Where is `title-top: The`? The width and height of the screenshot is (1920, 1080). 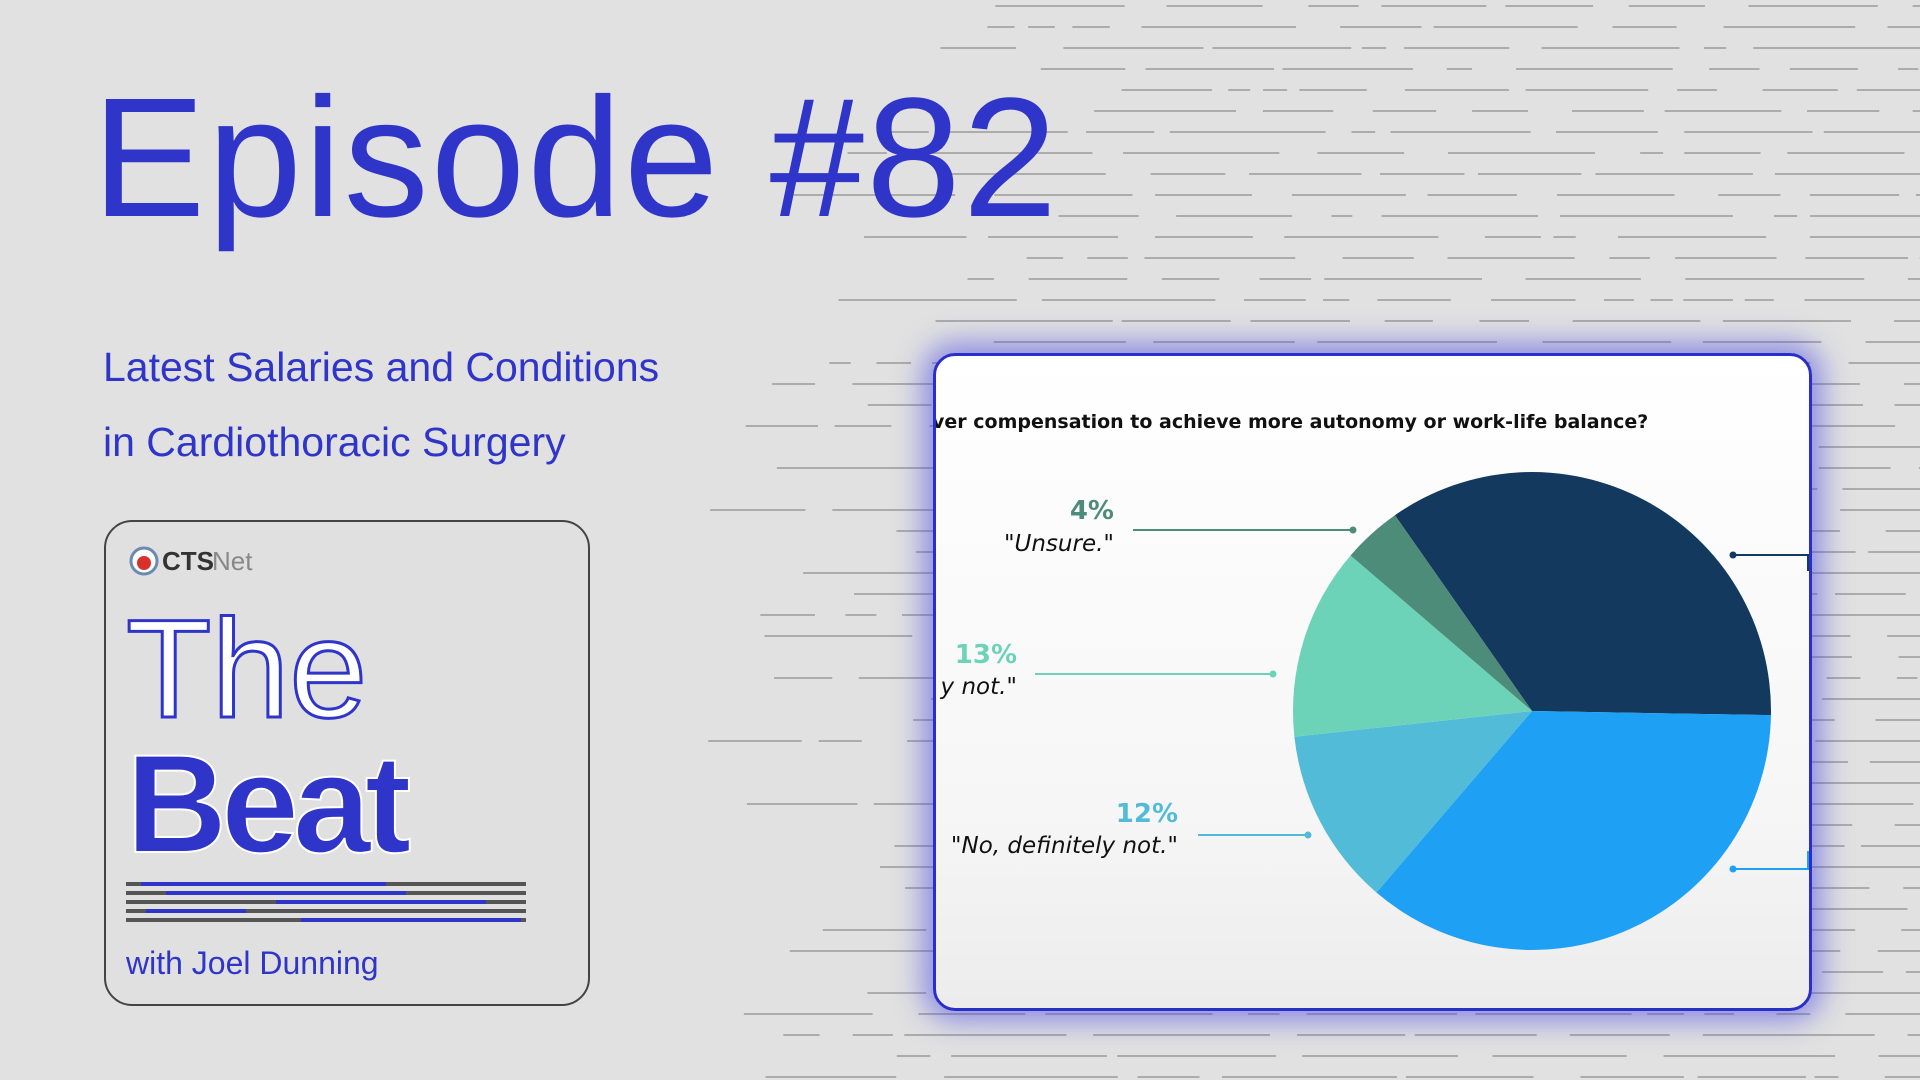
title-top: The is located at coordinates (246, 668).